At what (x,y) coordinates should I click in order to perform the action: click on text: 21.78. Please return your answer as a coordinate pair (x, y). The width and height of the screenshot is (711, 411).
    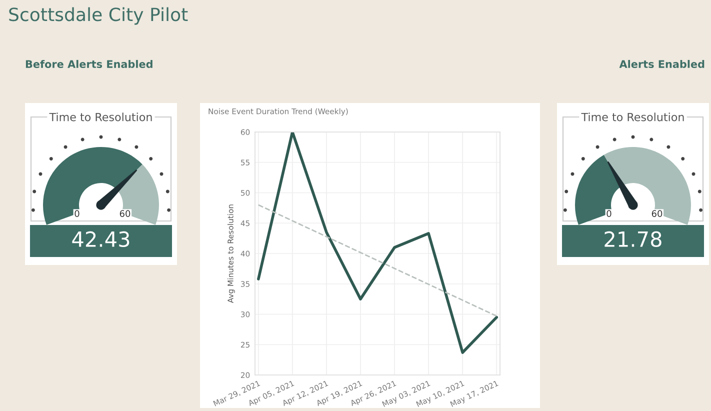
    Looking at the image, I should click on (633, 239).